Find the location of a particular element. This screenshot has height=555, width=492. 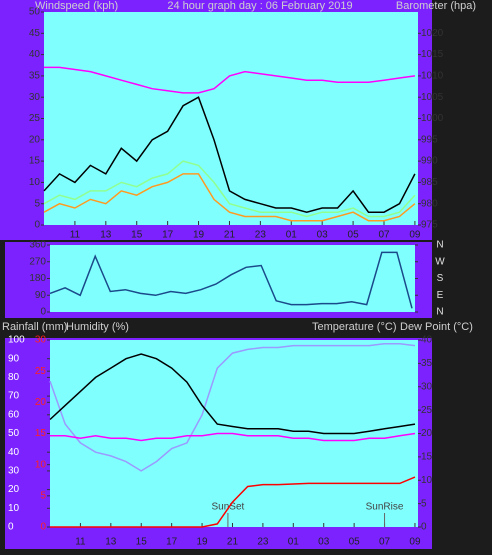

y-tick-label: 70 is located at coordinates (14, 396).